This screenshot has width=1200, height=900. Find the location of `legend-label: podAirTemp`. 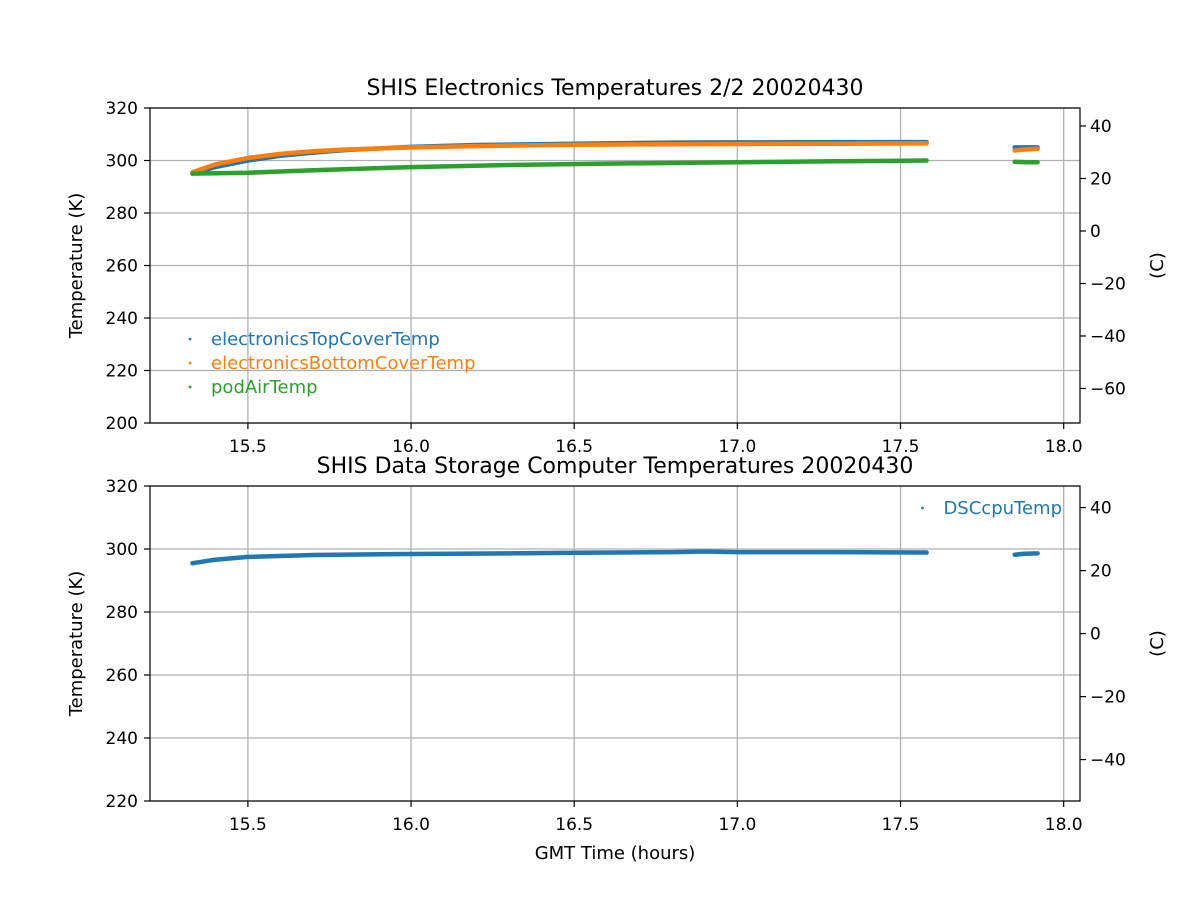

legend-label: podAirTemp is located at coordinates (264, 387).